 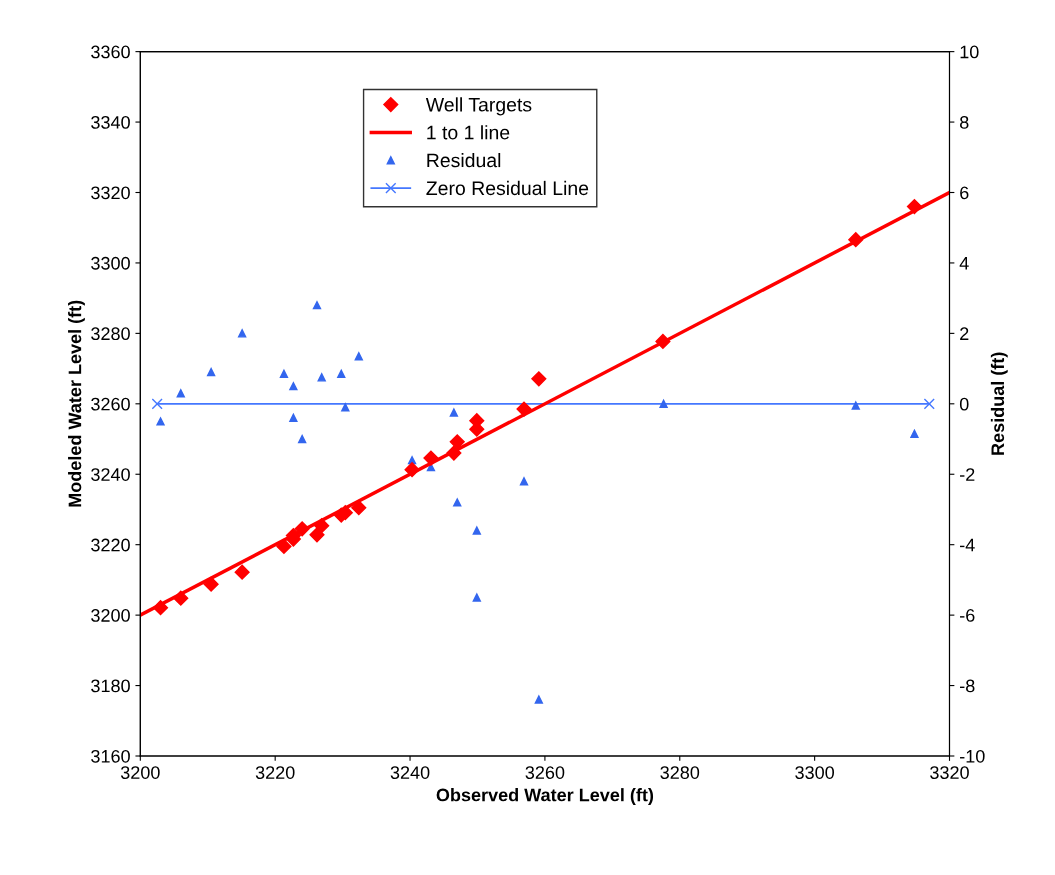 What do you see at coordinates (949, 772) in the screenshot?
I see `x-tick-label: 3320` at bounding box center [949, 772].